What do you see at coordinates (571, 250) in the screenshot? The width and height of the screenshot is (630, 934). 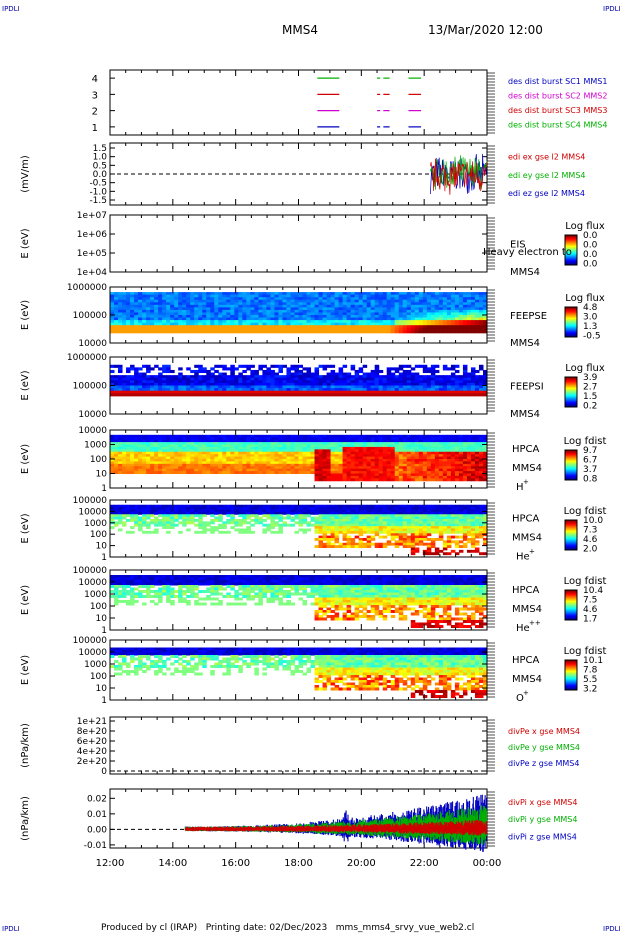 I see `colorbar-frame` at bounding box center [571, 250].